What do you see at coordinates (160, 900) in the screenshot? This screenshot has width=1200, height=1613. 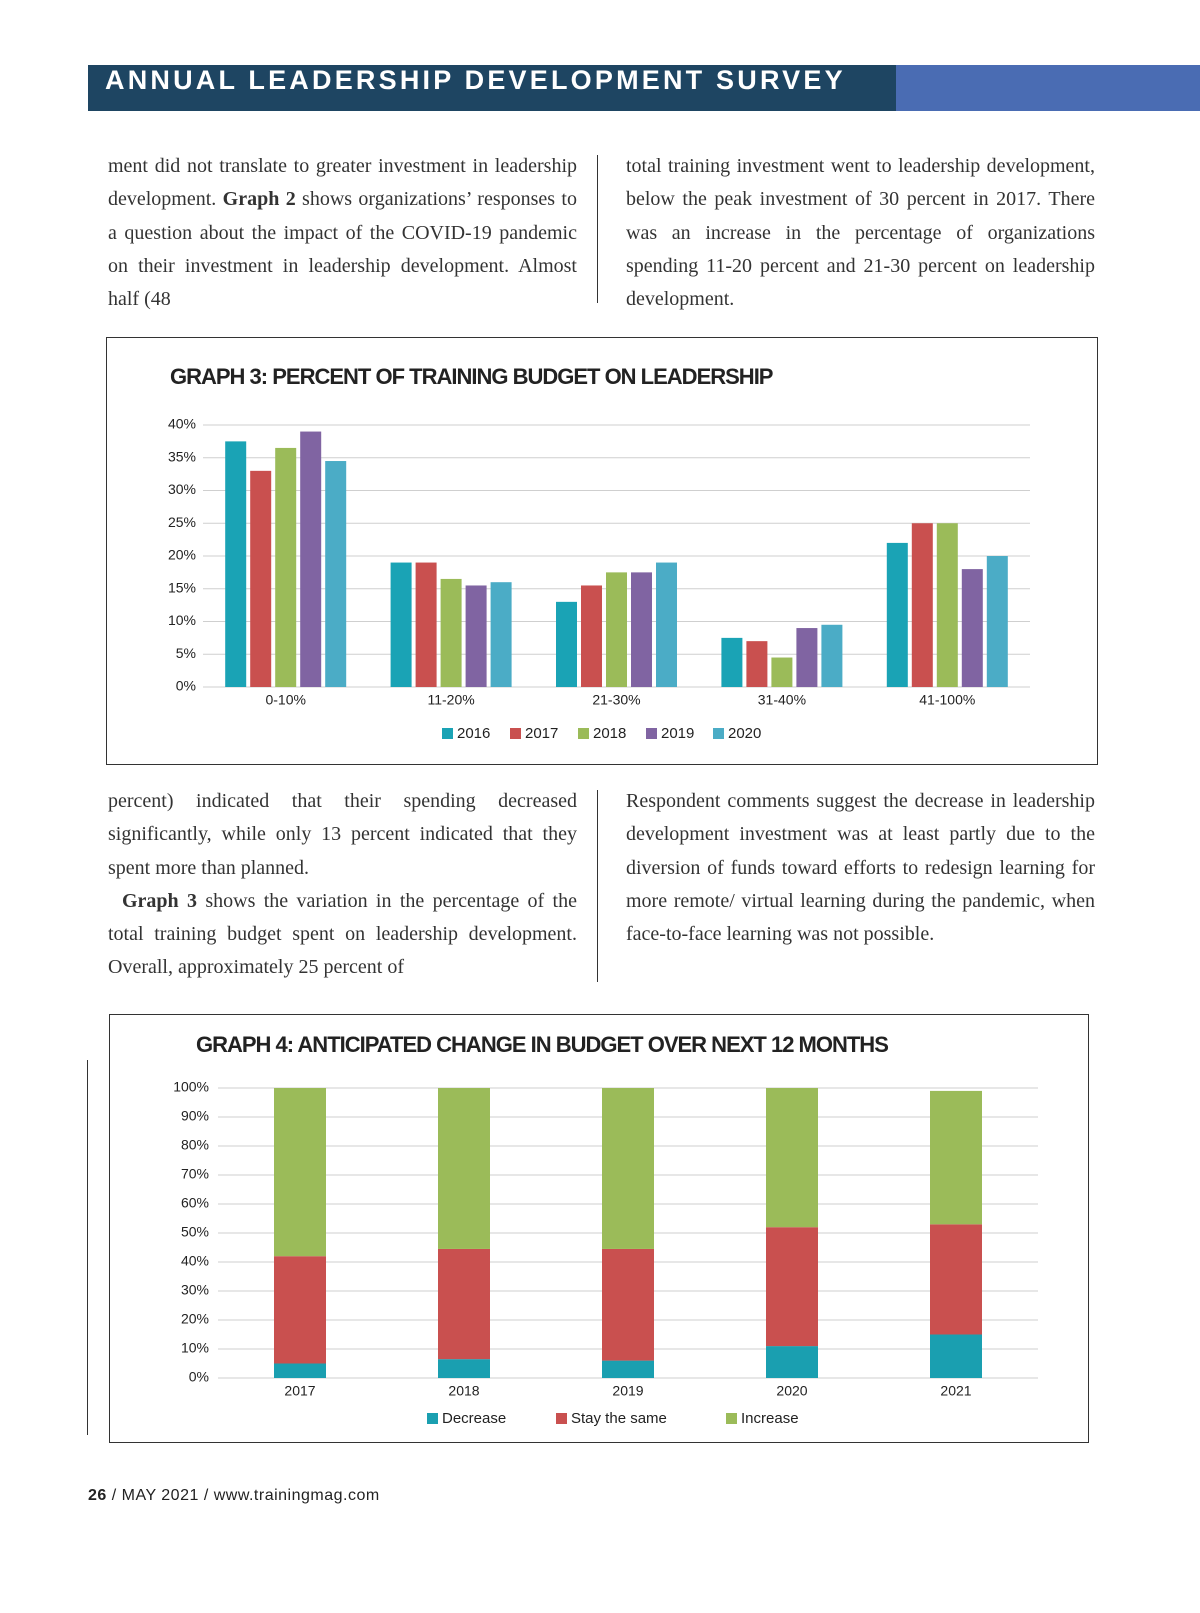 I see `text-run: Graph 3` at bounding box center [160, 900].